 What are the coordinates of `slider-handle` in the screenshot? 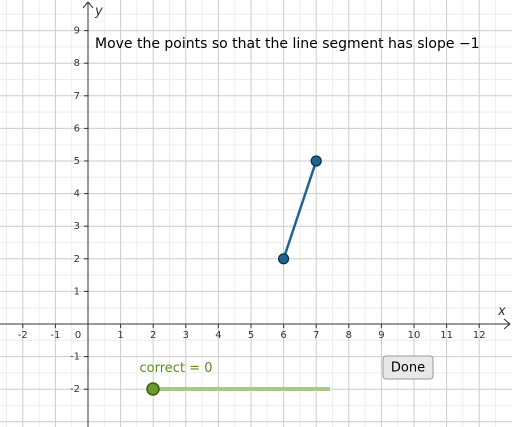 It's located at (153, 389).